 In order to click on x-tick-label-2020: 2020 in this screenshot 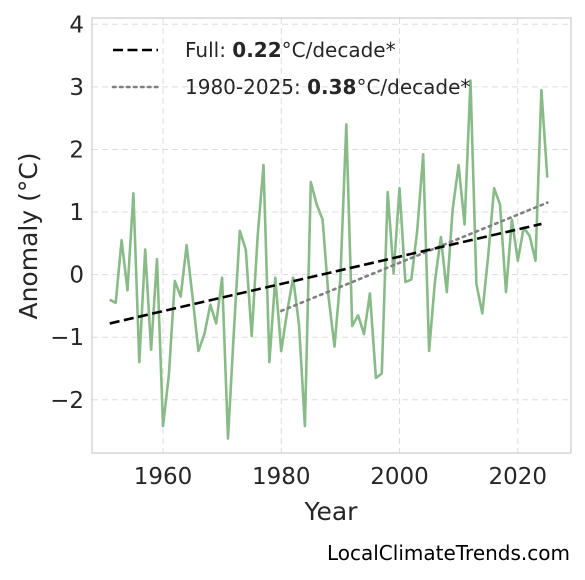, I will do `click(518, 477)`.